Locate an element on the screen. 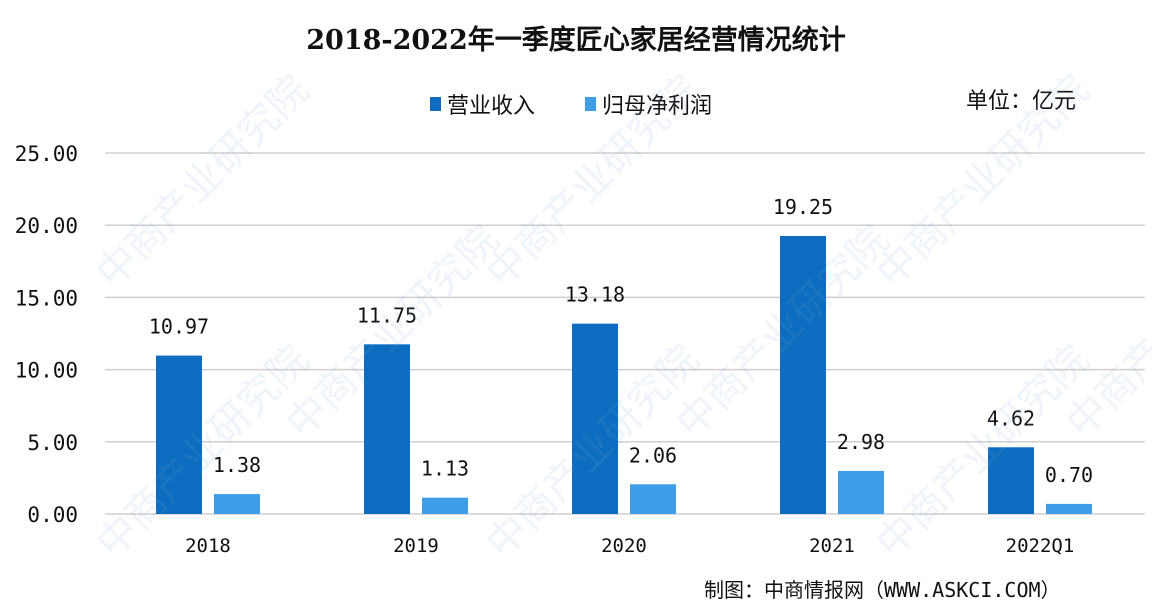 The image size is (1152, 616). data-label: 1.13 is located at coordinates (445, 469).